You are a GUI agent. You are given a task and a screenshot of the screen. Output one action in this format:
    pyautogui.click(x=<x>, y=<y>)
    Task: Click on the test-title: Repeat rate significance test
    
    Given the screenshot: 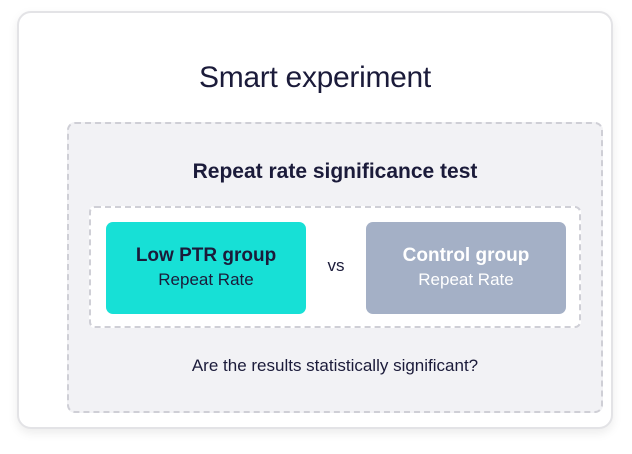 What is the action you would take?
    pyautogui.click(x=335, y=171)
    